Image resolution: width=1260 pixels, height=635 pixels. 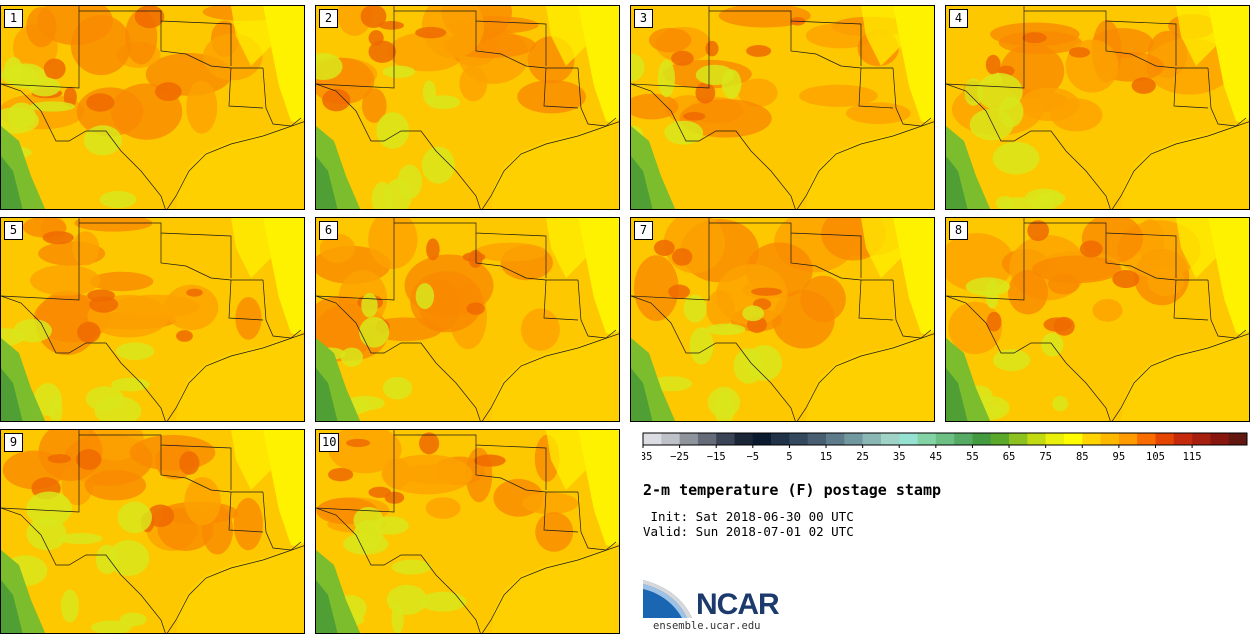 What do you see at coordinates (1097, 107) in the screenshot?
I see `temperature-map-panel: 4` at bounding box center [1097, 107].